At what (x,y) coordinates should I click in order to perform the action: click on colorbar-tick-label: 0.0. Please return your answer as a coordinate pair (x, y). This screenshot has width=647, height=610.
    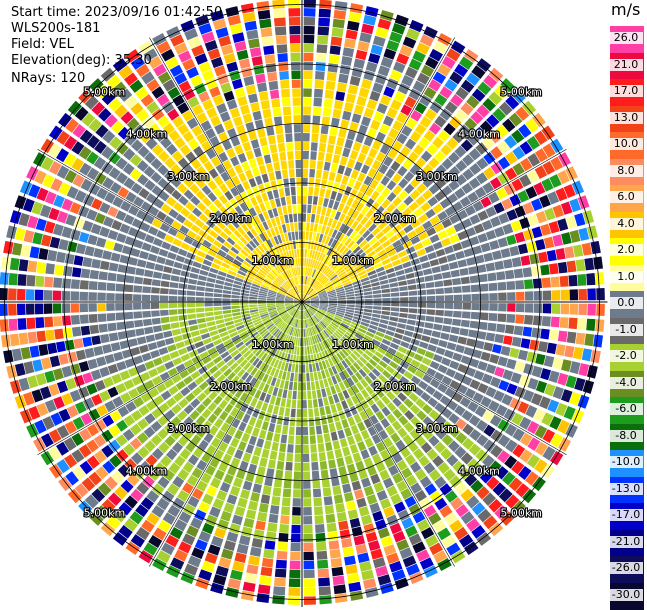
    Looking at the image, I should click on (626, 303).